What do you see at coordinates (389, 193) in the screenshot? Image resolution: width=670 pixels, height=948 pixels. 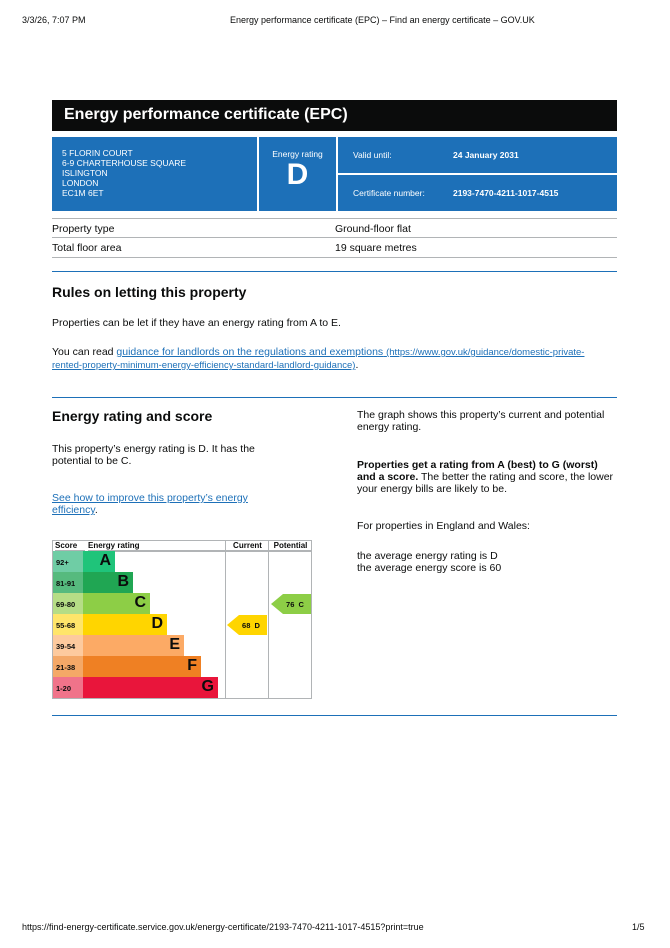 I see `certificate-number-label: Certificate number:` at bounding box center [389, 193].